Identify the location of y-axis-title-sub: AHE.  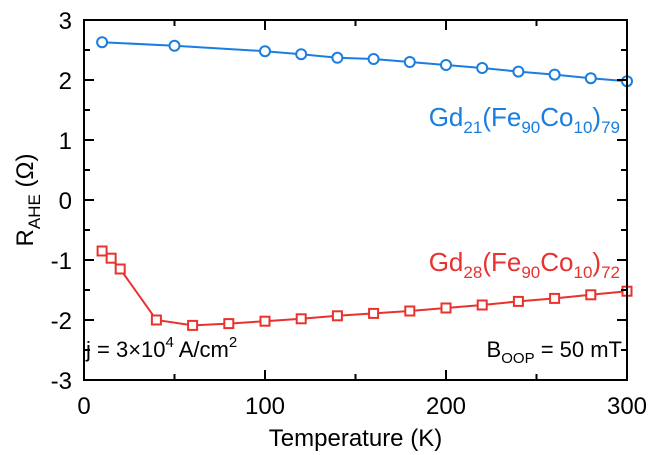
(34, 211).